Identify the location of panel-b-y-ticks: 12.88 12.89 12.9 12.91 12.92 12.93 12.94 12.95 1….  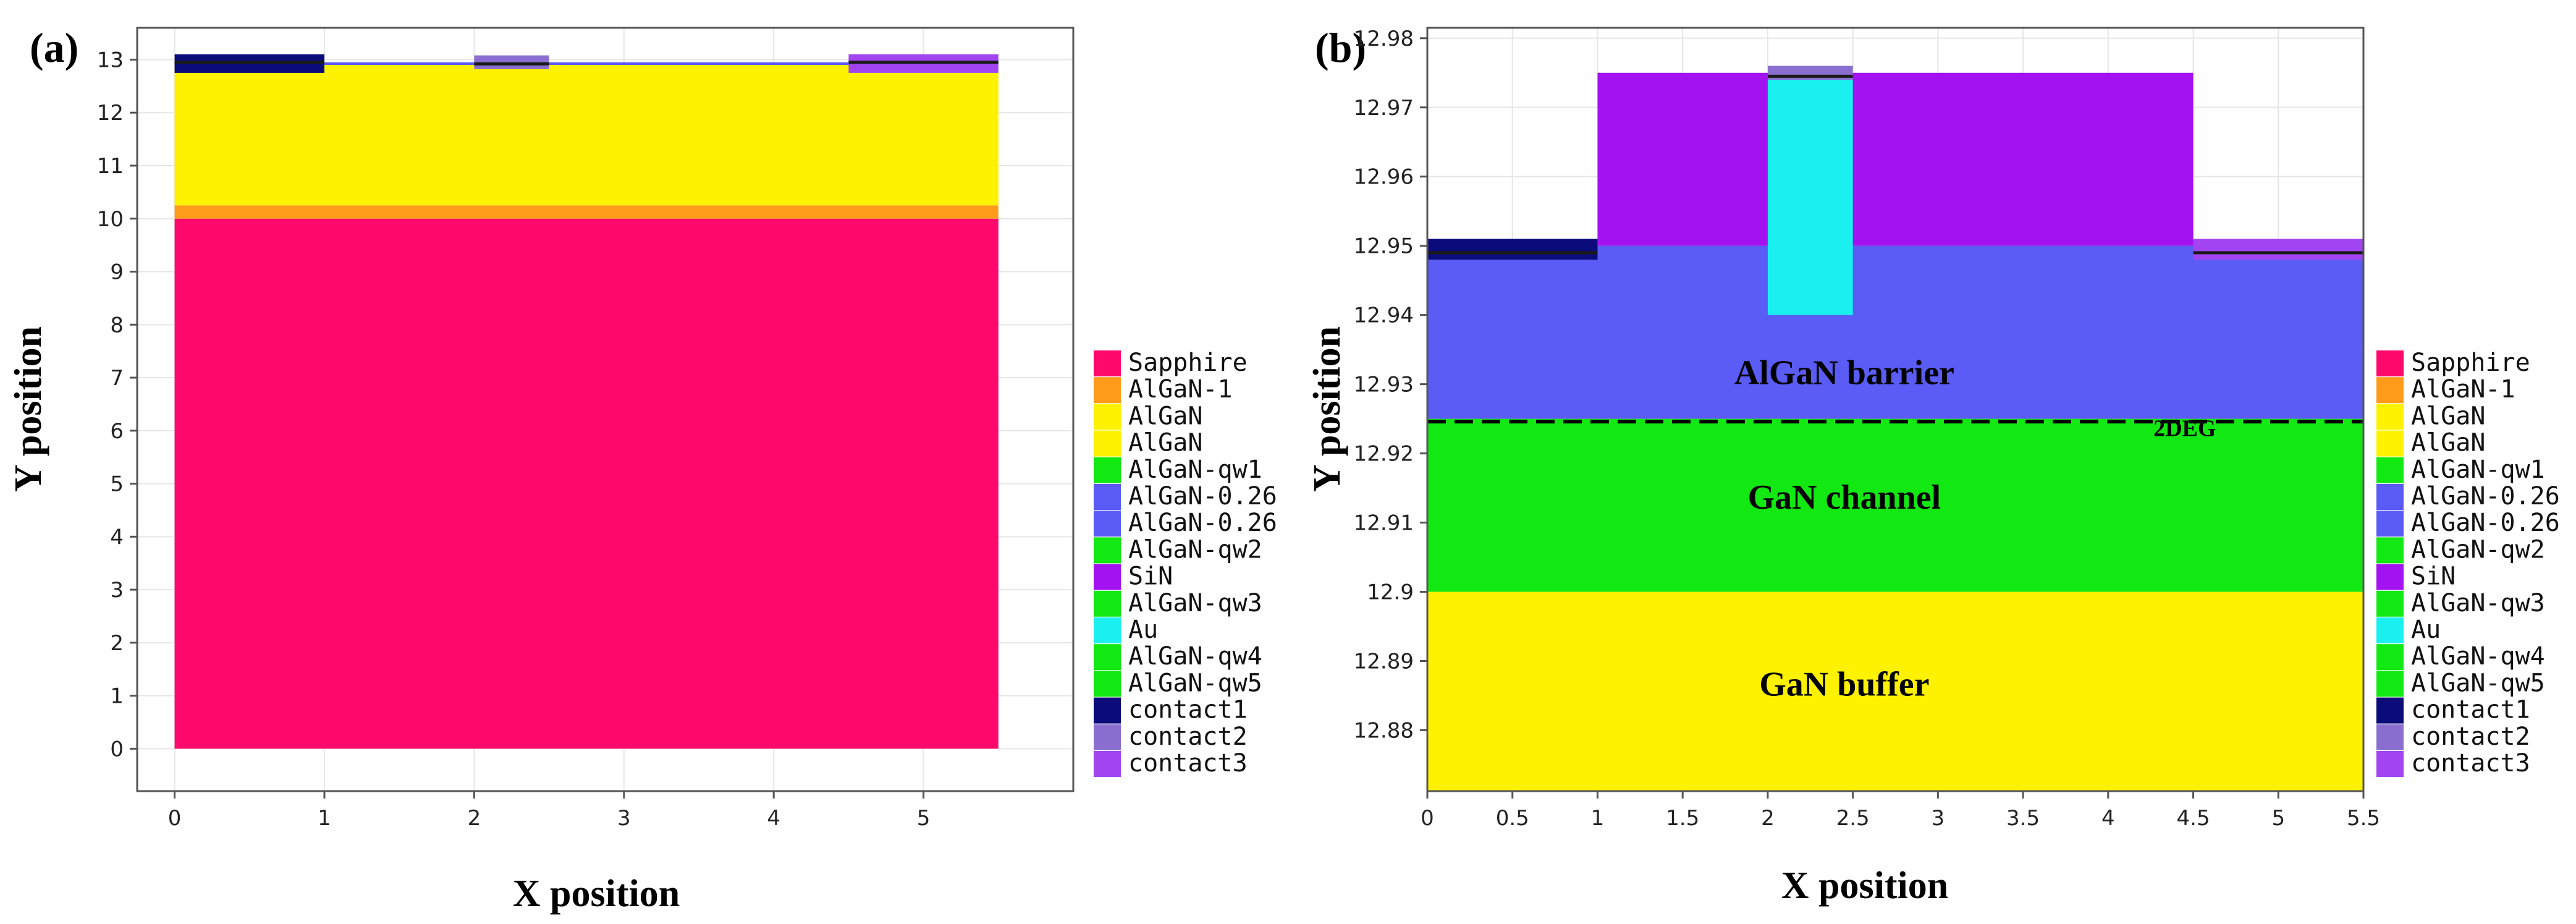
(1390, 385).